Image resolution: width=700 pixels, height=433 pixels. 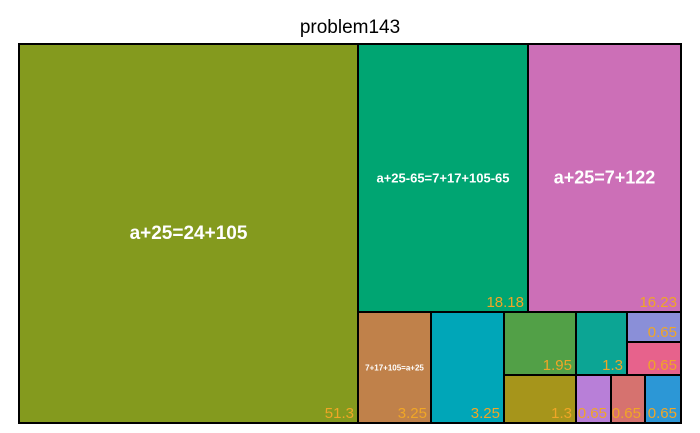 I want to click on treemap-tile: a+25=7+122 16.23, so click(x=604, y=178).